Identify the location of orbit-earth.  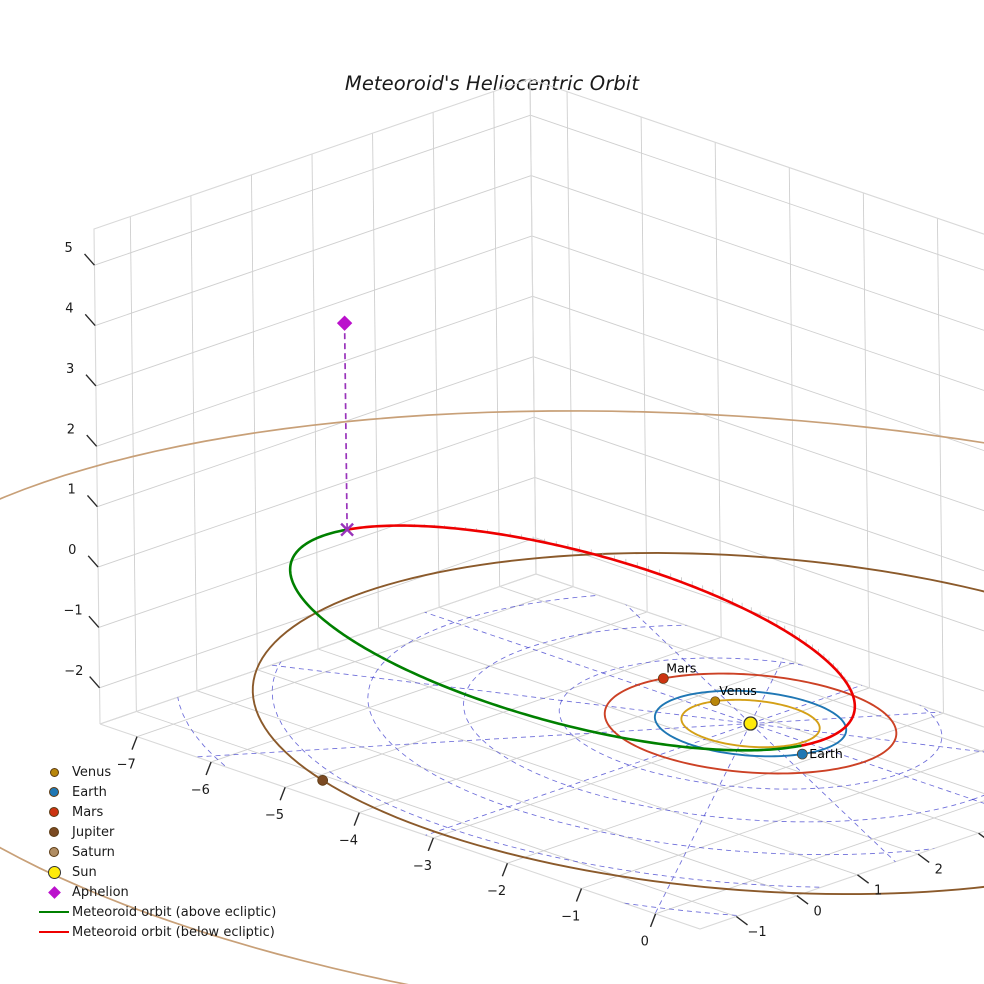
(750, 723).